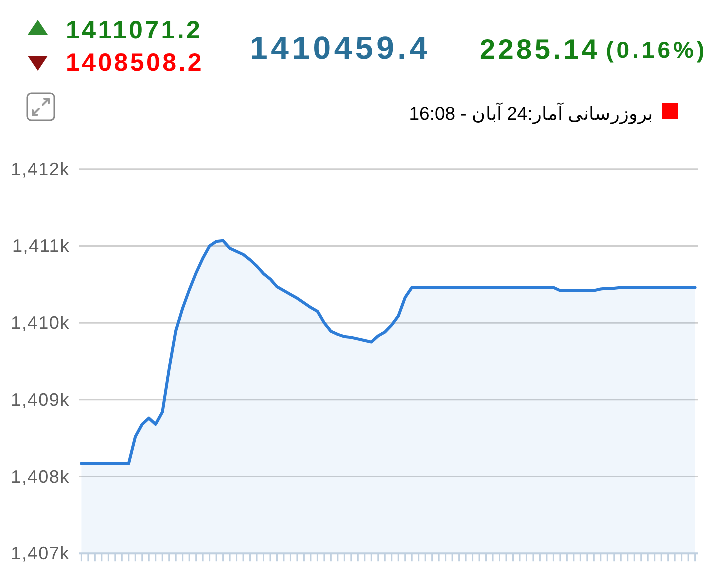 The height and width of the screenshot is (572, 716). What do you see at coordinates (540, 49) in the screenshot?
I see `text: 2285.14` at bounding box center [540, 49].